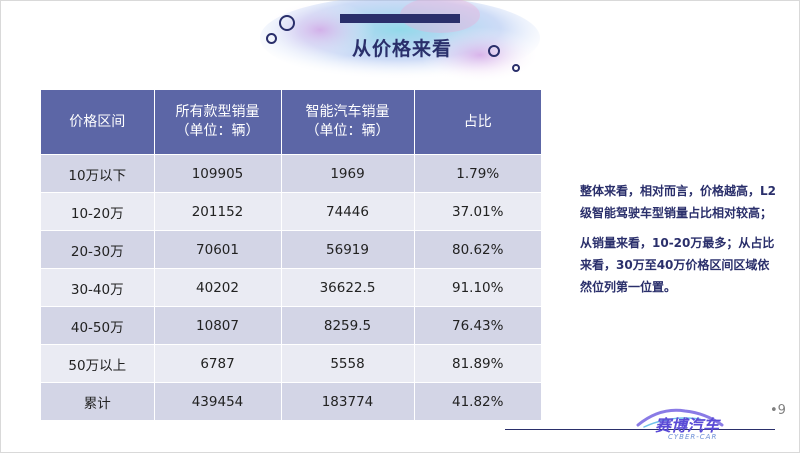 Image resolution: width=800 pixels, height=453 pixels. What do you see at coordinates (218, 363) in the screenshot?
I see `cell-all-sales: 6787` at bounding box center [218, 363].